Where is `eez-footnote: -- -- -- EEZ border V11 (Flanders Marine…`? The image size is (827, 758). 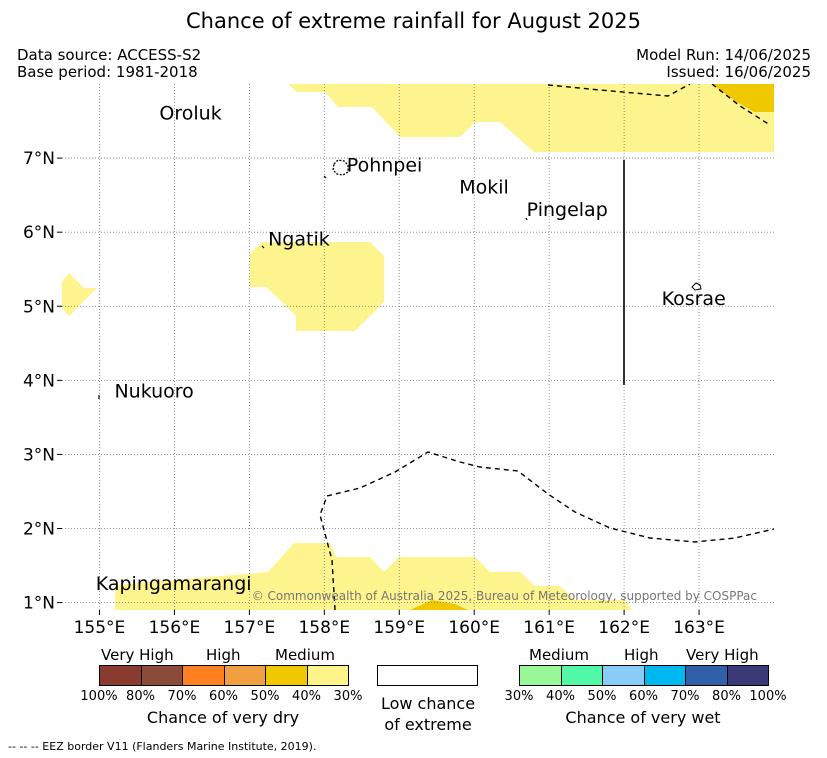
eez-footnote: -- -- -- EEZ border V11 (Flanders Marine… is located at coordinates (162, 746).